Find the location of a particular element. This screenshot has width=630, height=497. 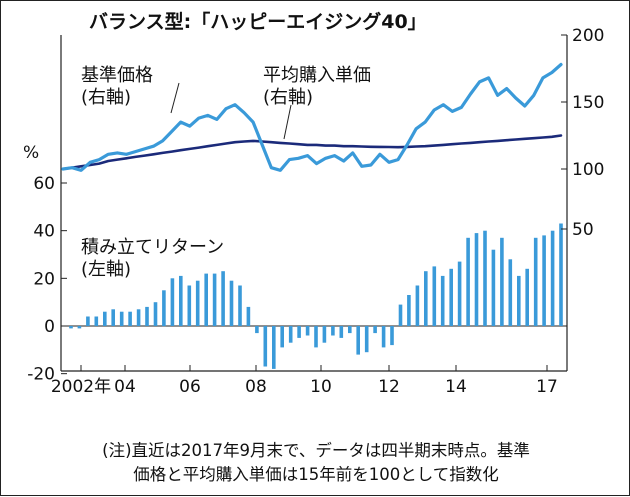

return-label: 積み立てリターン (左軸) is located at coordinates (152, 258).